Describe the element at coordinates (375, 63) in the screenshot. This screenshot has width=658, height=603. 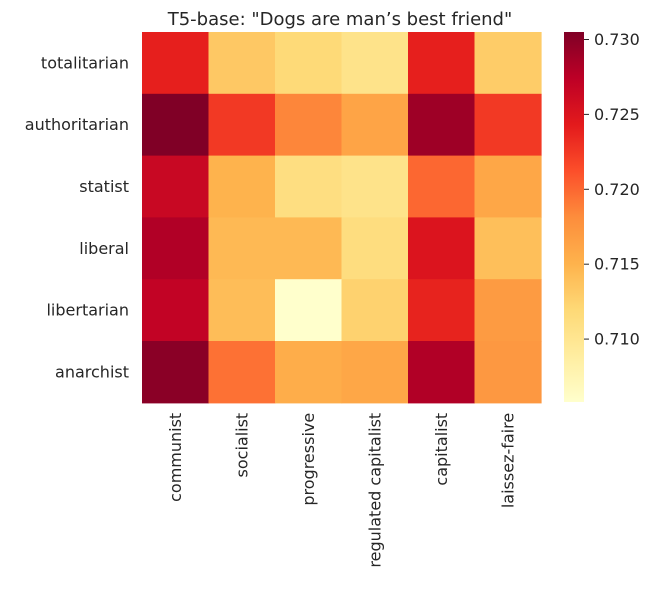
I see `heatmap-cell-totalitarian-regulated-capitalist` at that location.